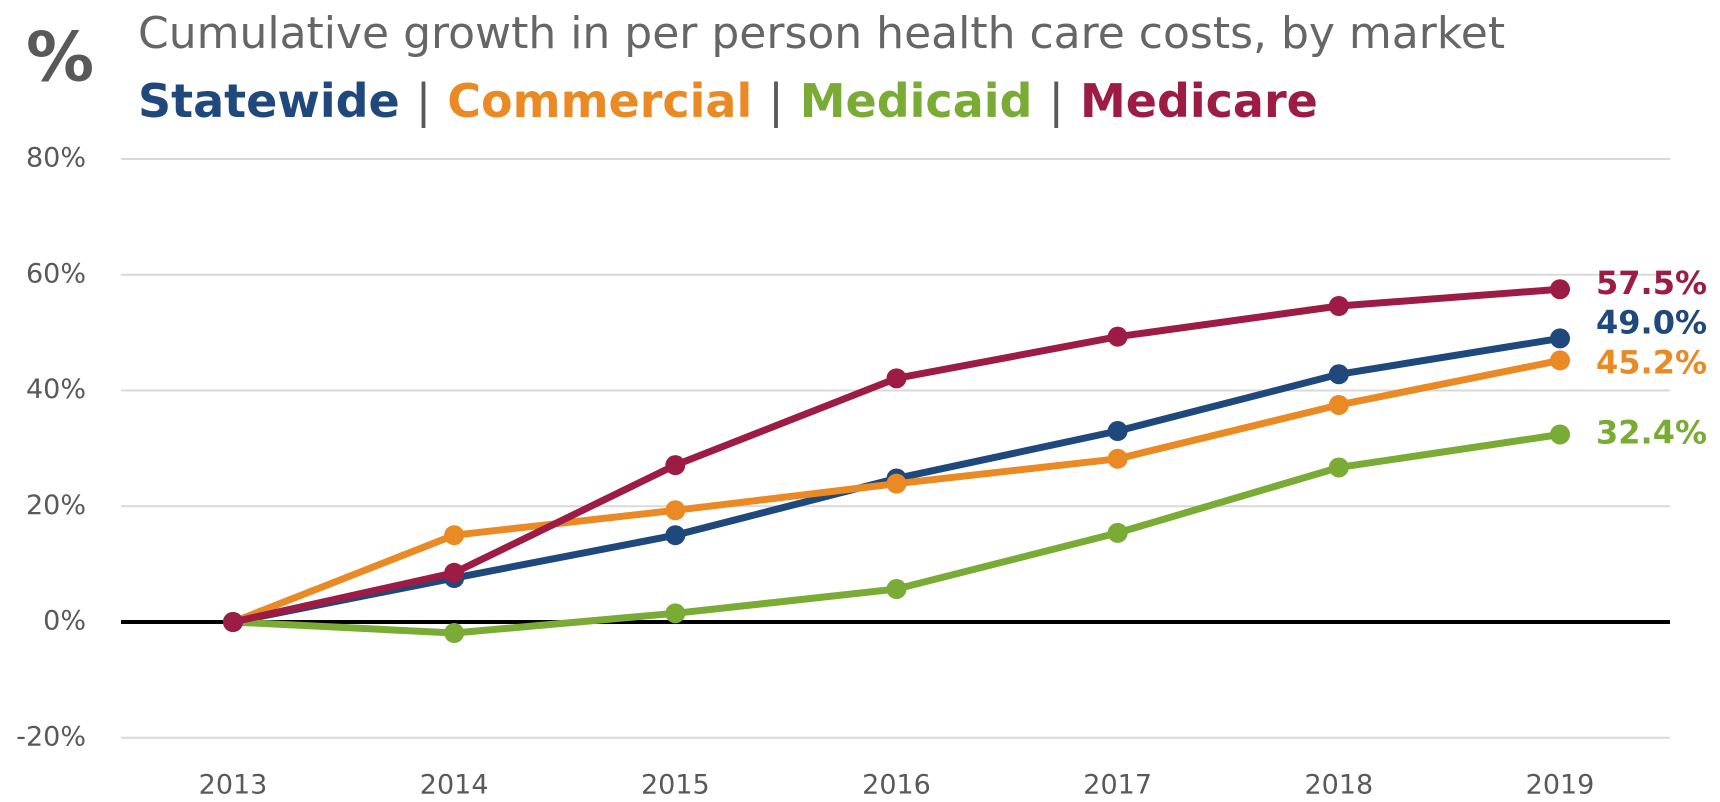 The image size is (1720, 802). Describe the element at coordinates (64, 621) in the screenshot. I see `y-tick-label: 0%` at that location.